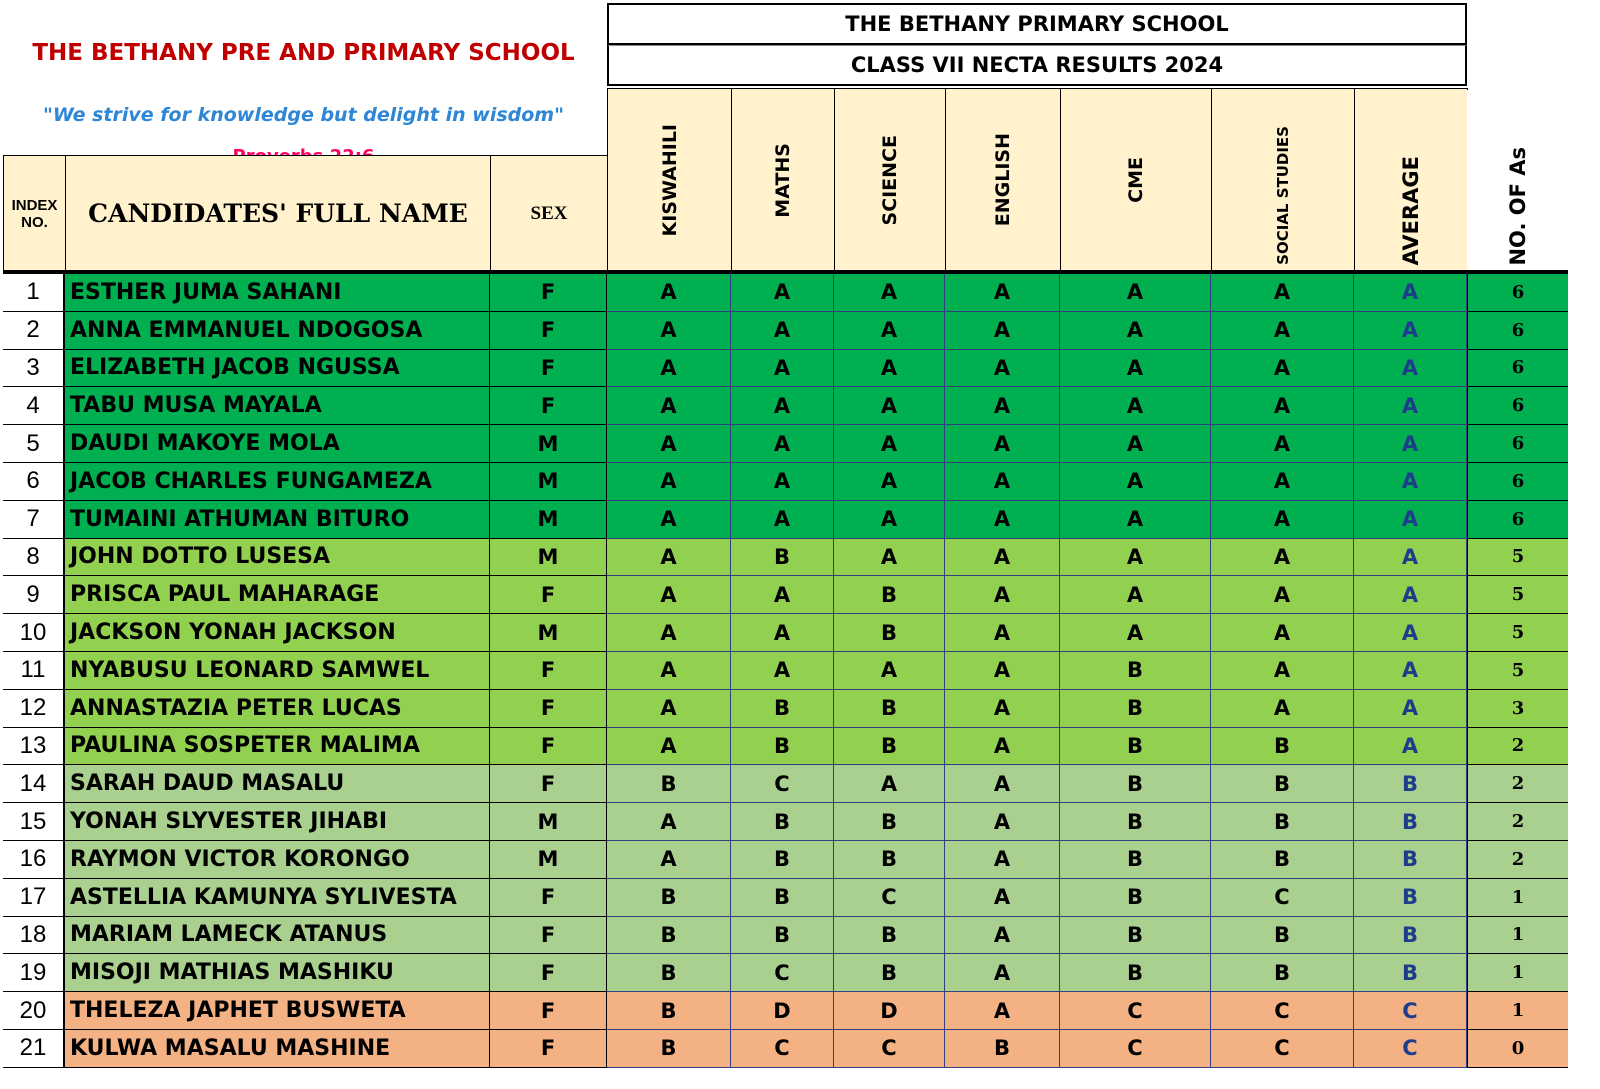 The height and width of the screenshot is (1089, 1600). What do you see at coordinates (34, 897) in the screenshot?
I see `index-cell: 17` at bounding box center [34, 897].